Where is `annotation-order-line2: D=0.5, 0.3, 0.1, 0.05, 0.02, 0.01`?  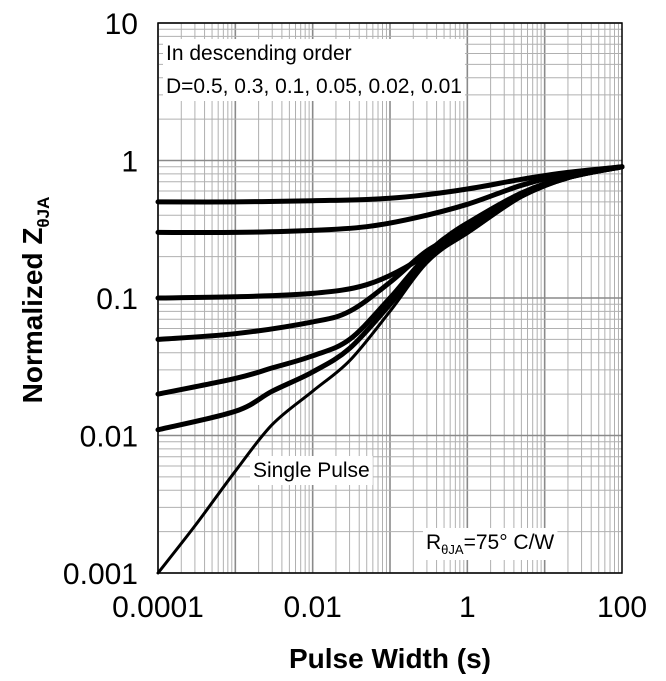 annotation-order-line2: D=0.5, 0.3, 0.1, 0.05, 0.02, 0.01 is located at coordinates (314, 86).